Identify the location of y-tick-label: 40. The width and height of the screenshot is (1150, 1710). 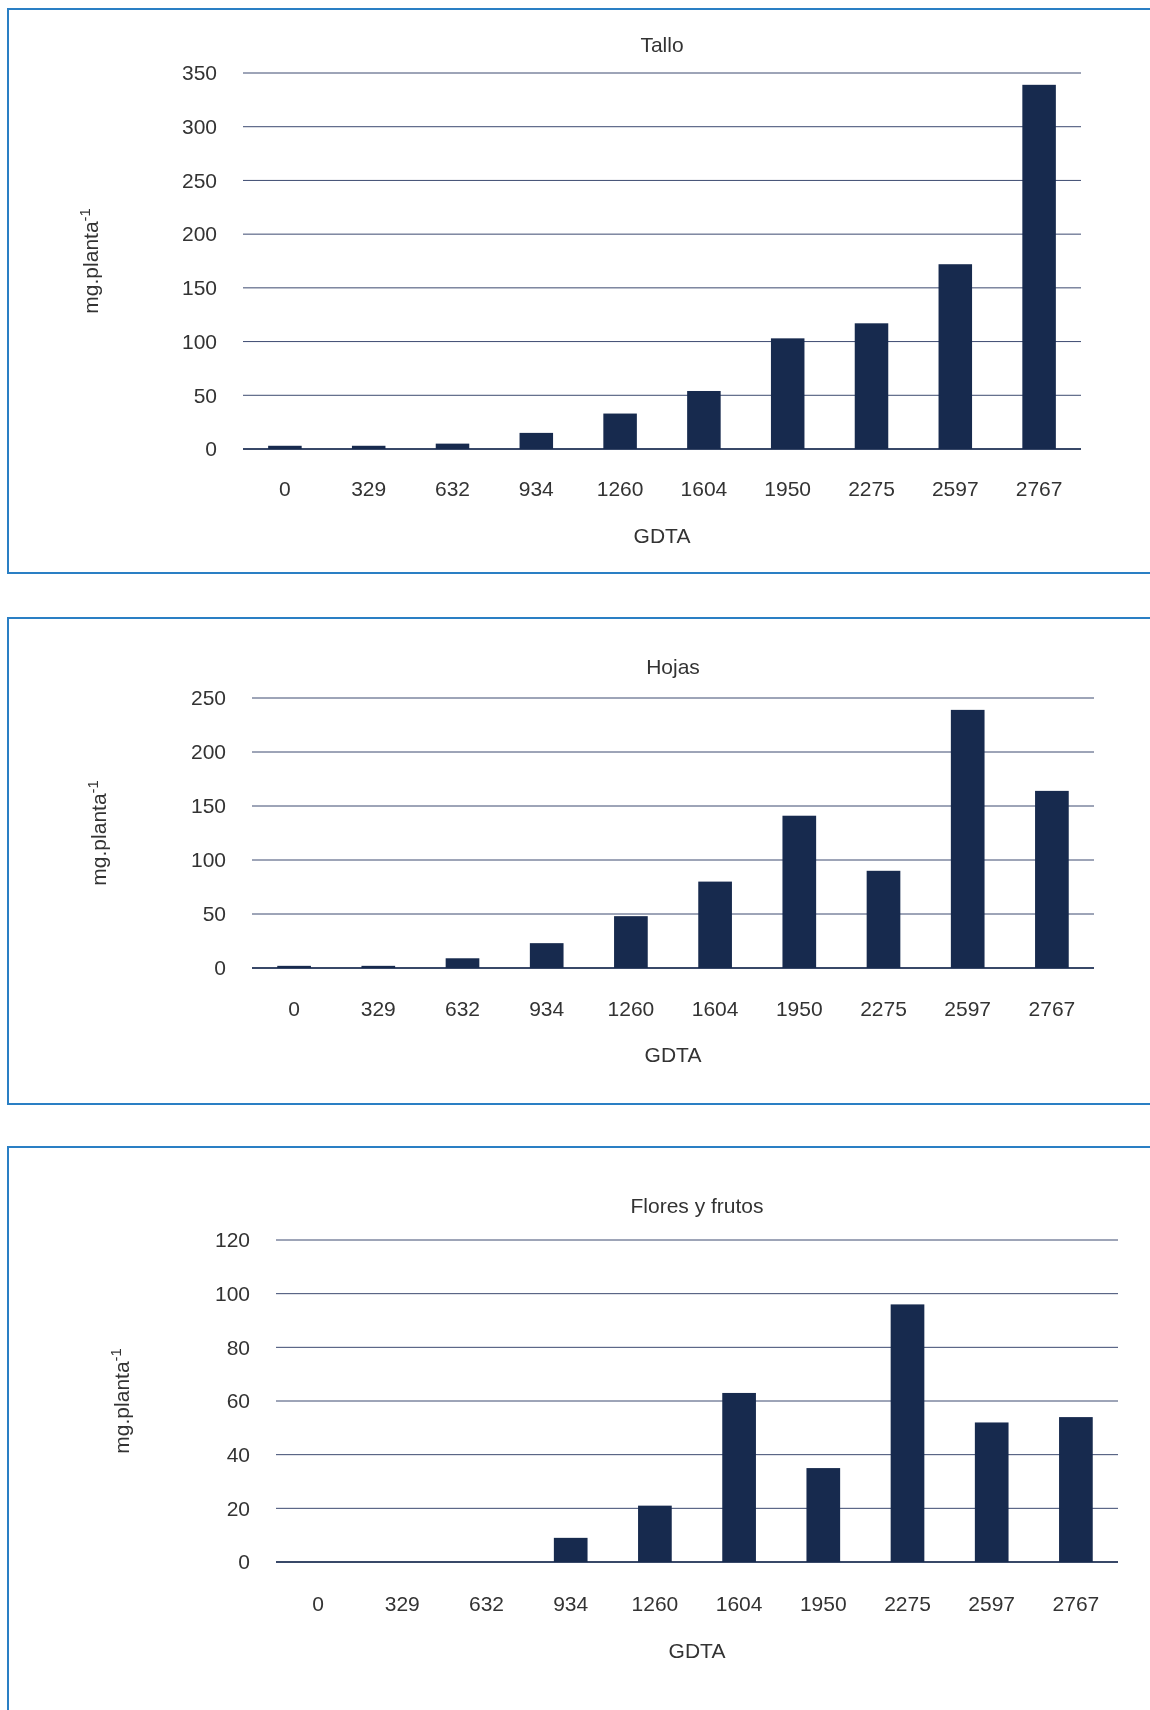
(238, 1455).